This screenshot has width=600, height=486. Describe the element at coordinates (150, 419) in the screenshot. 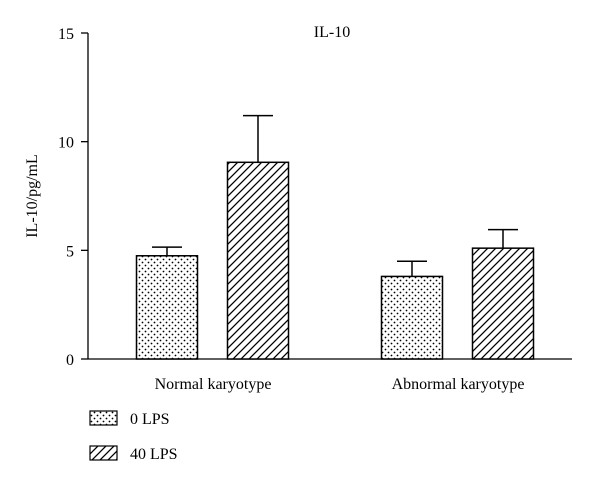

I see `legend-label: 0 LPS` at that location.